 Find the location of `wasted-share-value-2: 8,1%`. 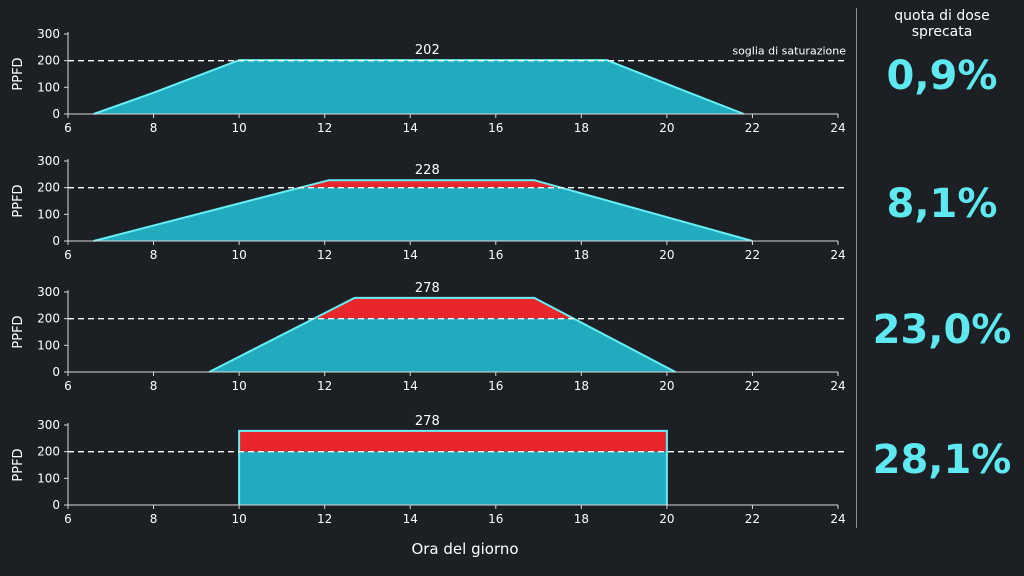

wasted-share-value-2: 8,1% is located at coordinates (942, 204).